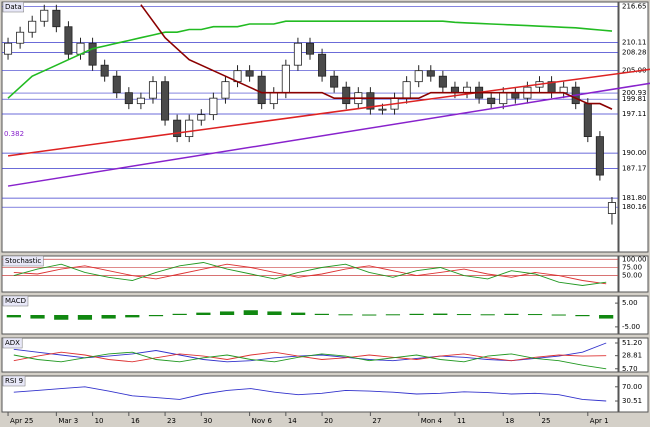  What do you see at coordinates (632, 276) in the screenshot?
I see `y-tick-label: 50.00` at bounding box center [632, 276].